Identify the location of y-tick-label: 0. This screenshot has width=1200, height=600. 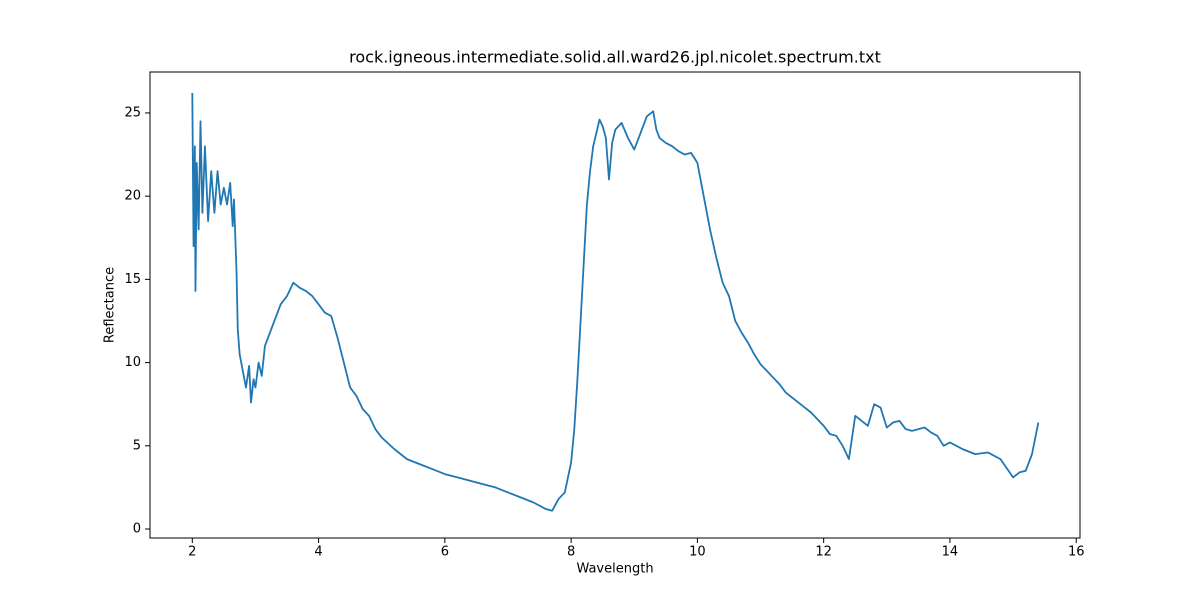
(137, 529).